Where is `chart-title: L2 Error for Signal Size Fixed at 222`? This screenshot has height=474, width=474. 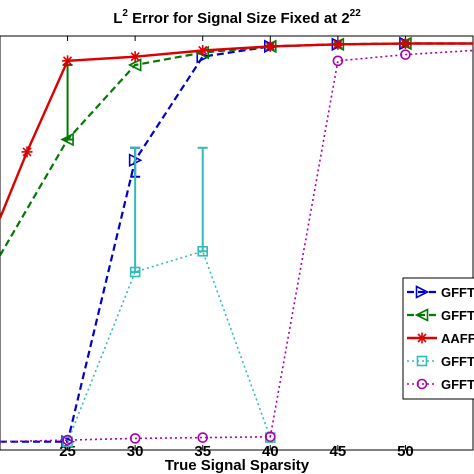
chart-title: L2 Error for Signal Size Fixed at 222 is located at coordinates (237, 17).